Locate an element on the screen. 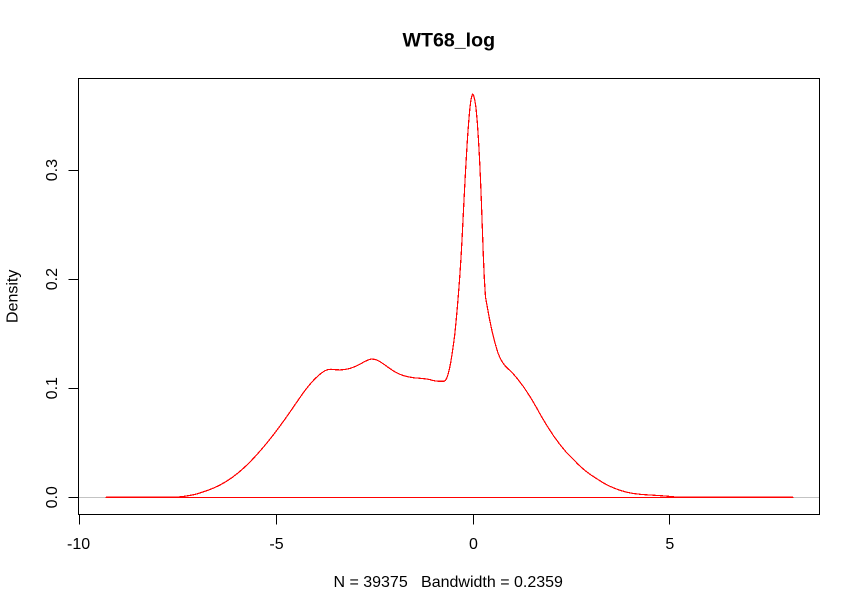 The height and width of the screenshot is (612, 860). svg-text: 0.3 is located at coordinates (52, 170).